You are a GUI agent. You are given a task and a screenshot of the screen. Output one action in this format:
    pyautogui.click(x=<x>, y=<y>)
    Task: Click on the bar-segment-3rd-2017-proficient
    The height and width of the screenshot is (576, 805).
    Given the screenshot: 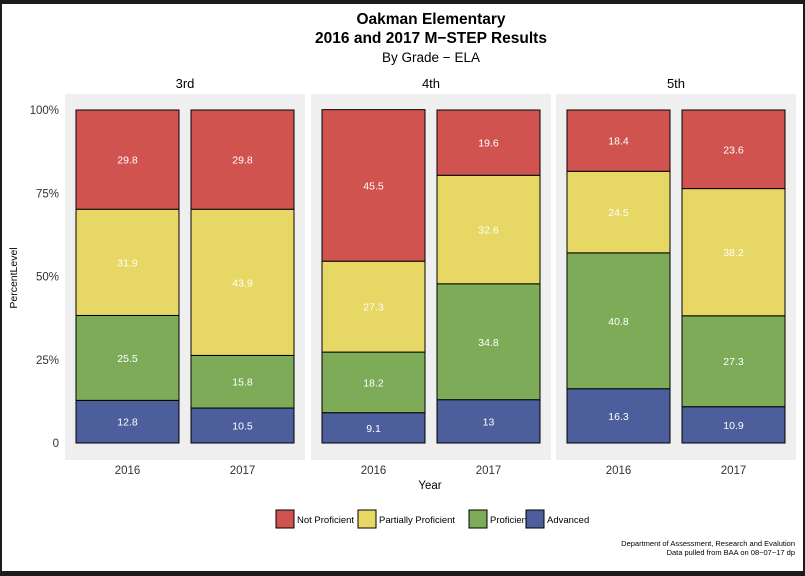 What is the action you would take?
    pyautogui.click(x=242, y=381)
    